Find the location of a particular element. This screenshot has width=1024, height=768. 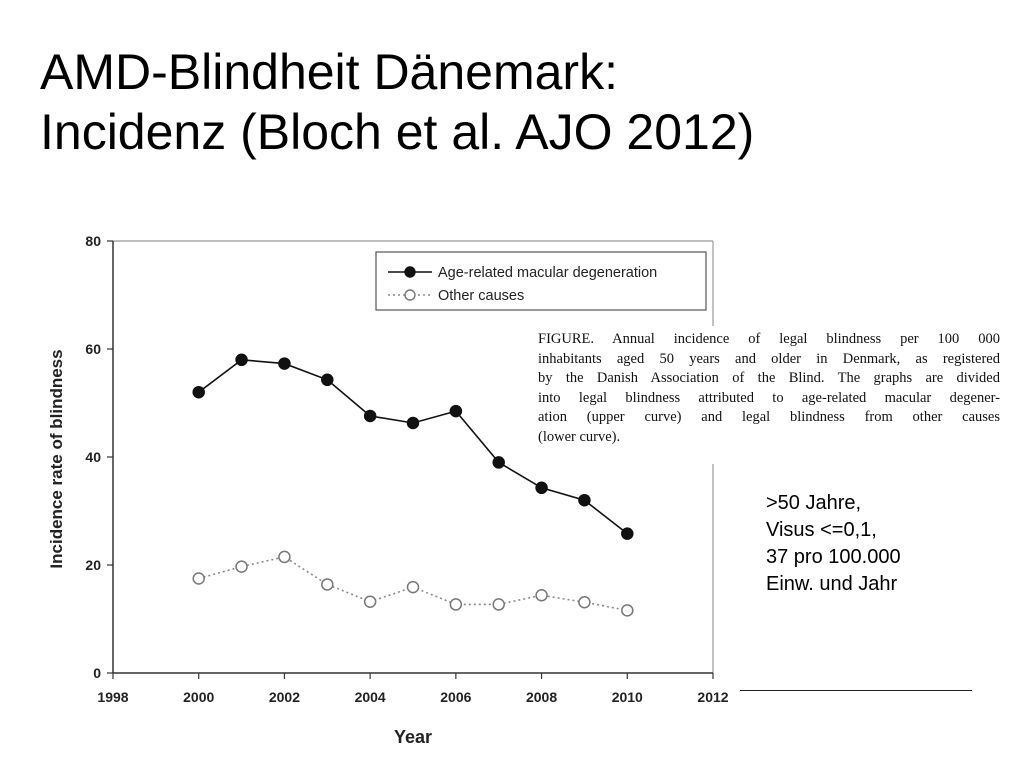

legend-box is located at coordinates (541, 281).